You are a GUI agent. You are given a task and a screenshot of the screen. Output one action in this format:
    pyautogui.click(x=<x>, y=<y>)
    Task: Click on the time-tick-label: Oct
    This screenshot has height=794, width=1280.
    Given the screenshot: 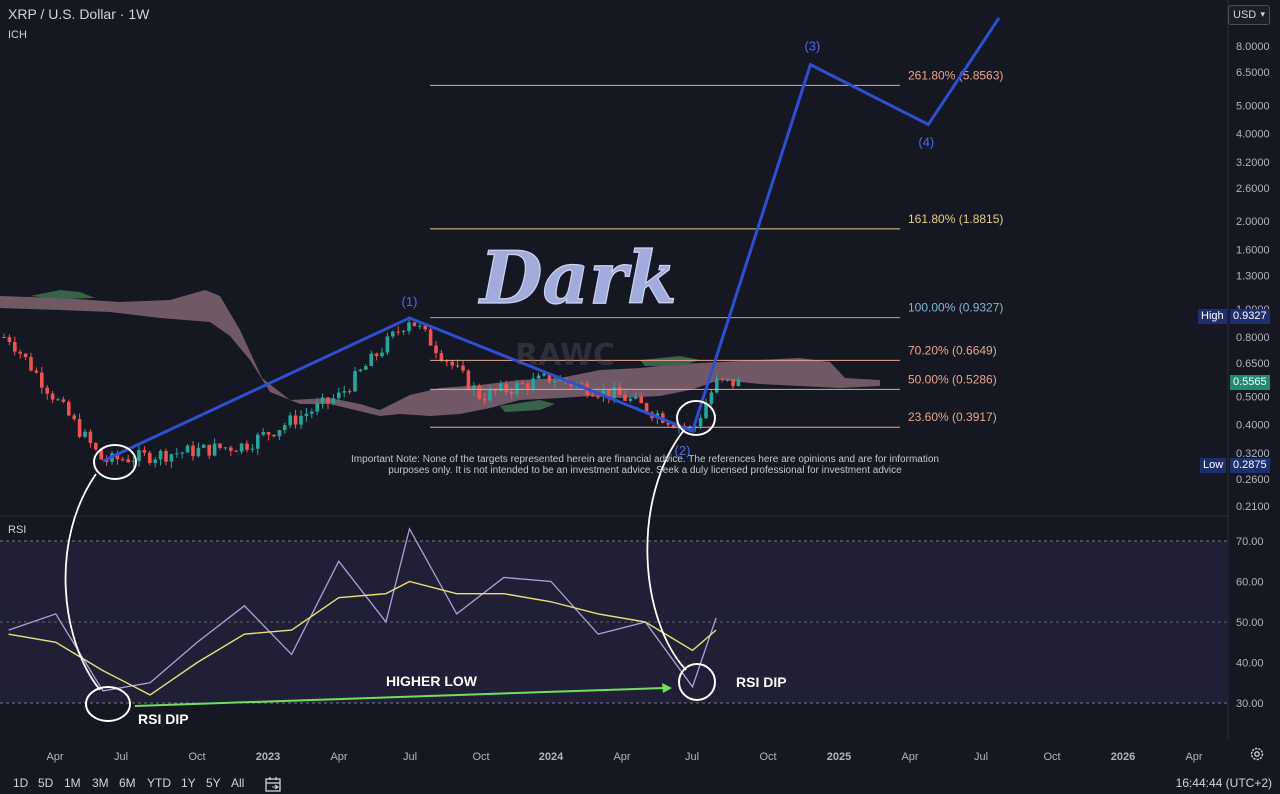 What is the action you would take?
    pyautogui.click(x=1051, y=757)
    